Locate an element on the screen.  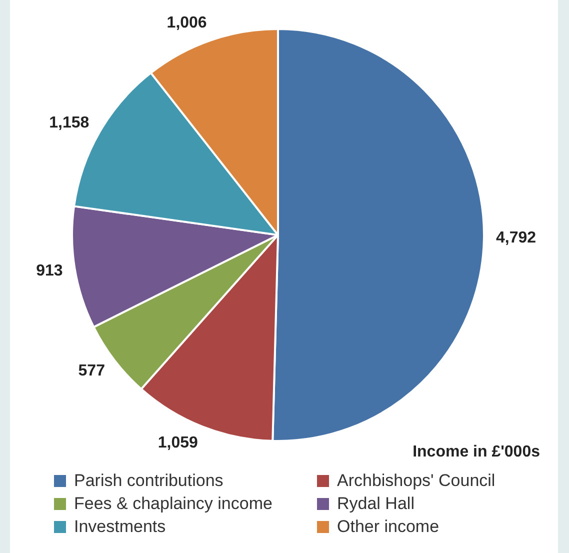
data-label: 1,158 is located at coordinates (69, 123).